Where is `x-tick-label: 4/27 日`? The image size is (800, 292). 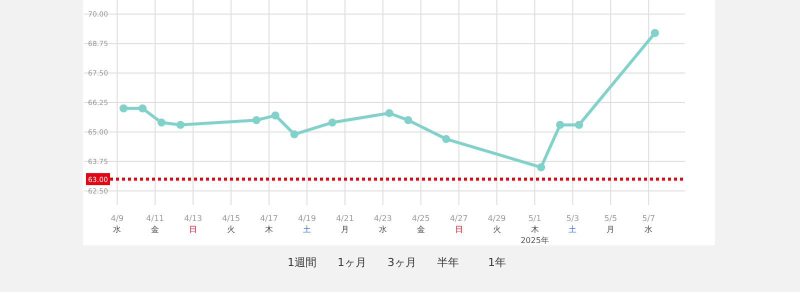 x-tick-label: 4/27 日 is located at coordinates (459, 224).